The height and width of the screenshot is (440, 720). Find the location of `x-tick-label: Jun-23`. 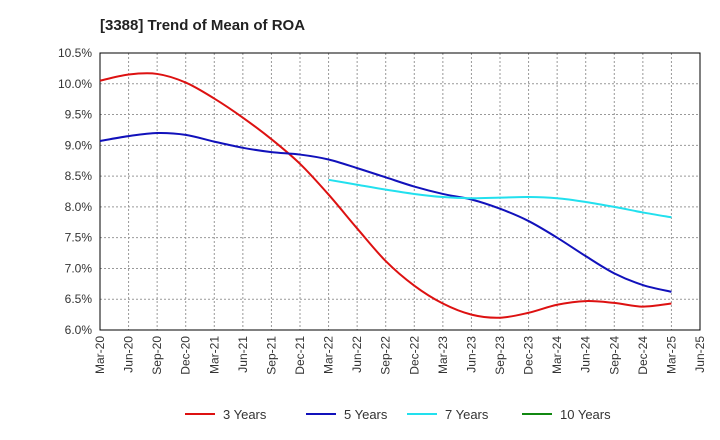

x-tick-label: Jun-23 is located at coordinates (471, 354).